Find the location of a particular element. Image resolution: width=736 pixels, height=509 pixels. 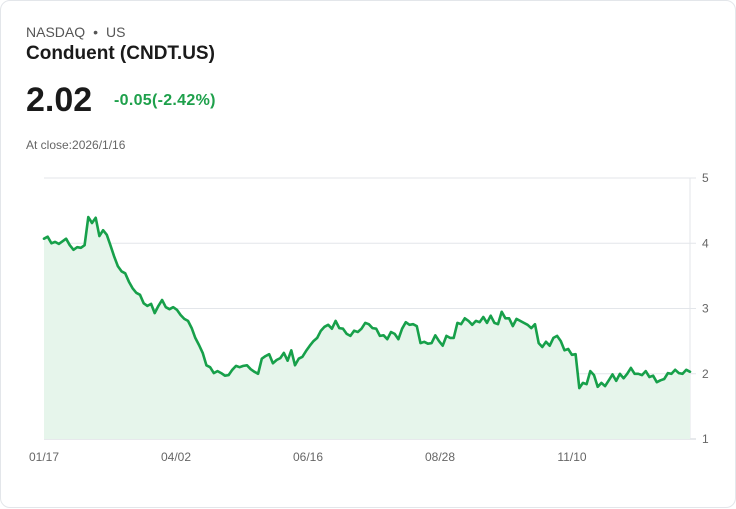

x-tick-label: 04/02 is located at coordinates (176, 457).